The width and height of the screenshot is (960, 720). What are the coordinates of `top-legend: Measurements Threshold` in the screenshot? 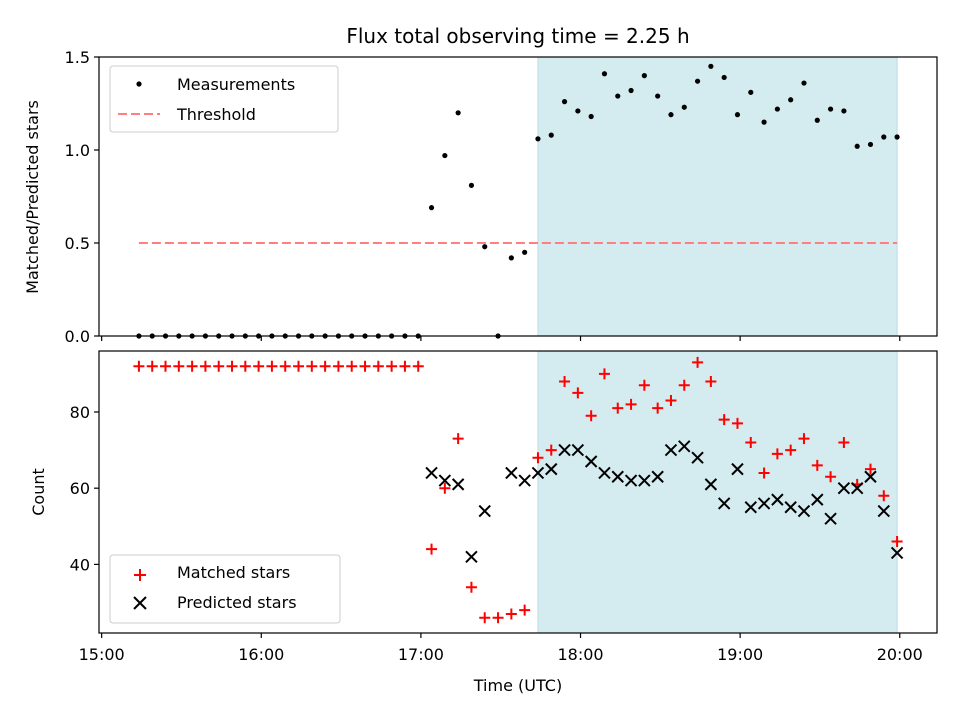 It's located at (224, 99).